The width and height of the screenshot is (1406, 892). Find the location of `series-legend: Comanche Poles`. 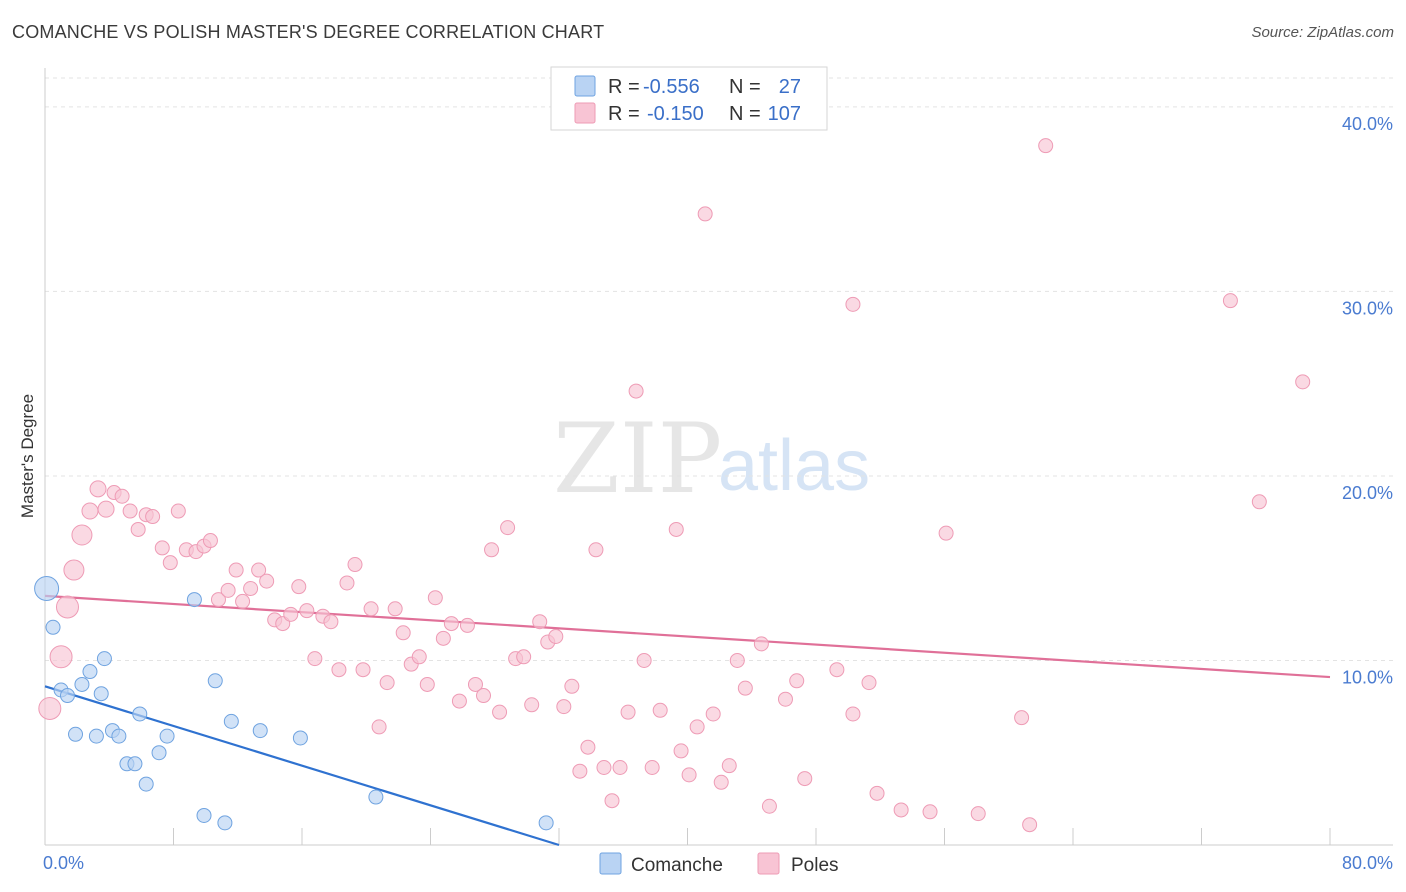

series-legend: Comanche Poles is located at coordinates (719, 864).